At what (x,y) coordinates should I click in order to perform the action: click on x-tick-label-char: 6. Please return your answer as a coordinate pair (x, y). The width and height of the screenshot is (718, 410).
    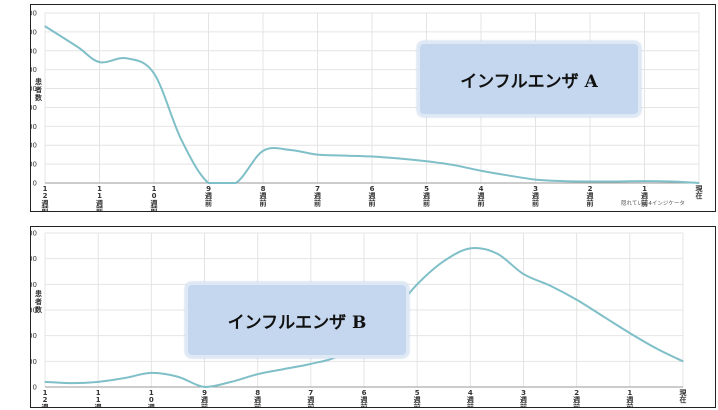
    Looking at the image, I should click on (372, 189).